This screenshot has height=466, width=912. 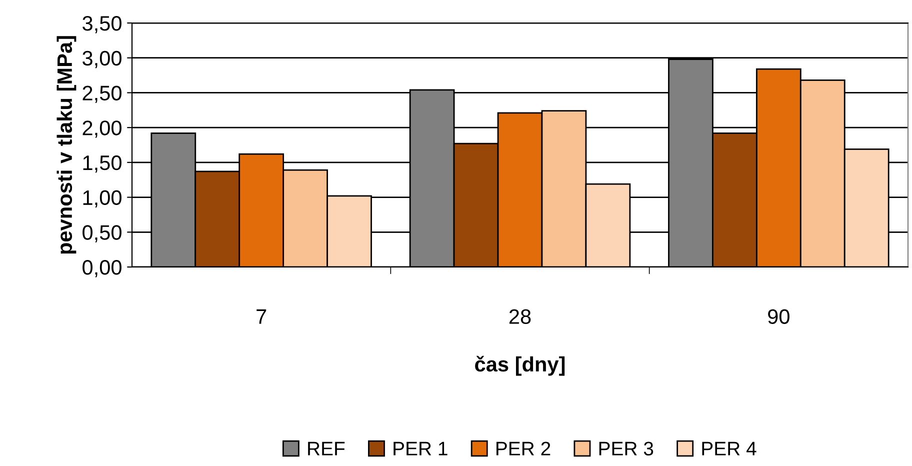 What do you see at coordinates (261, 316) in the screenshot?
I see `x-tick-label: 7` at bounding box center [261, 316].